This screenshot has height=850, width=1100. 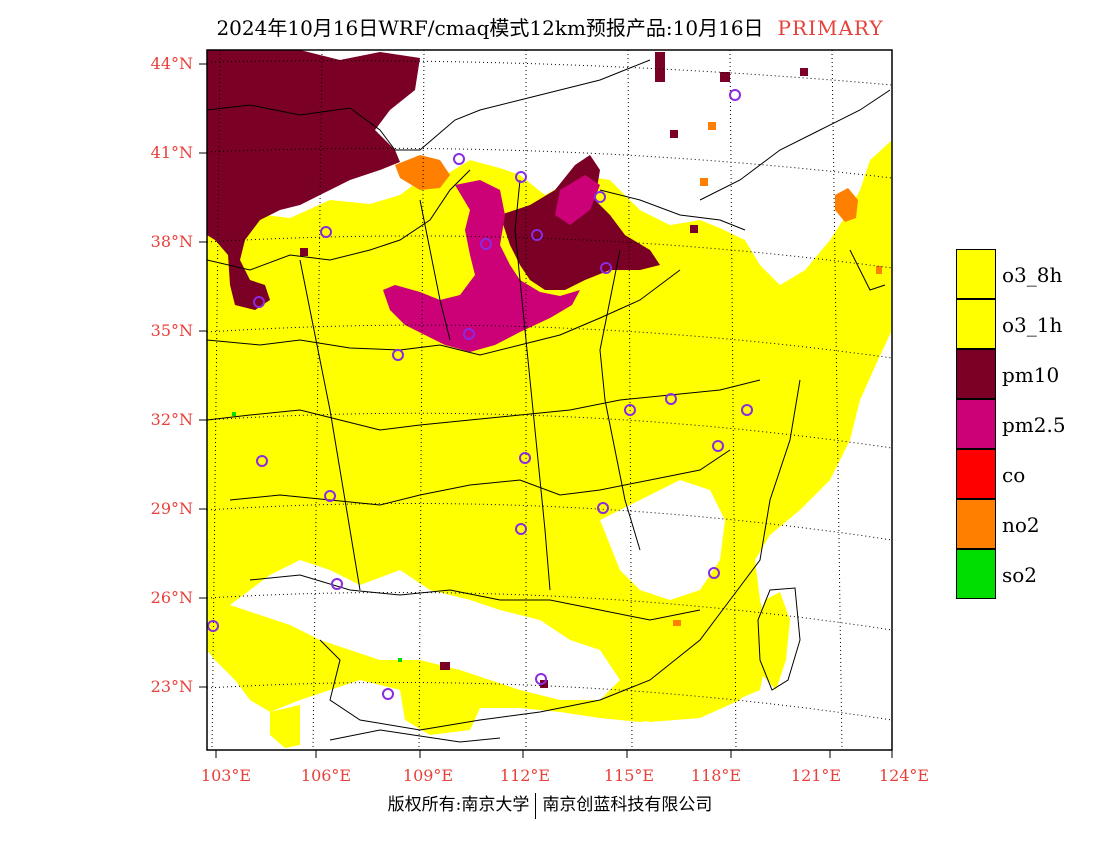 What do you see at coordinates (773, 641) in the screenshot?
I see `o3-region-taiwan` at bounding box center [773, 641].